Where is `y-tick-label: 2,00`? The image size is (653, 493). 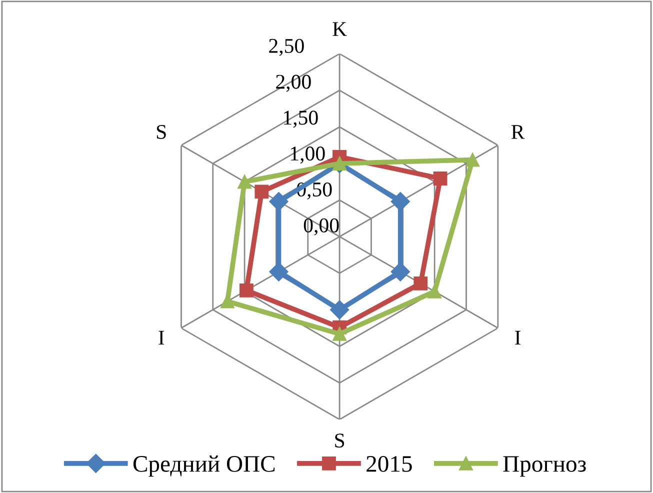 y-tick-label: 2,00 is located at coordinates (293, 83).